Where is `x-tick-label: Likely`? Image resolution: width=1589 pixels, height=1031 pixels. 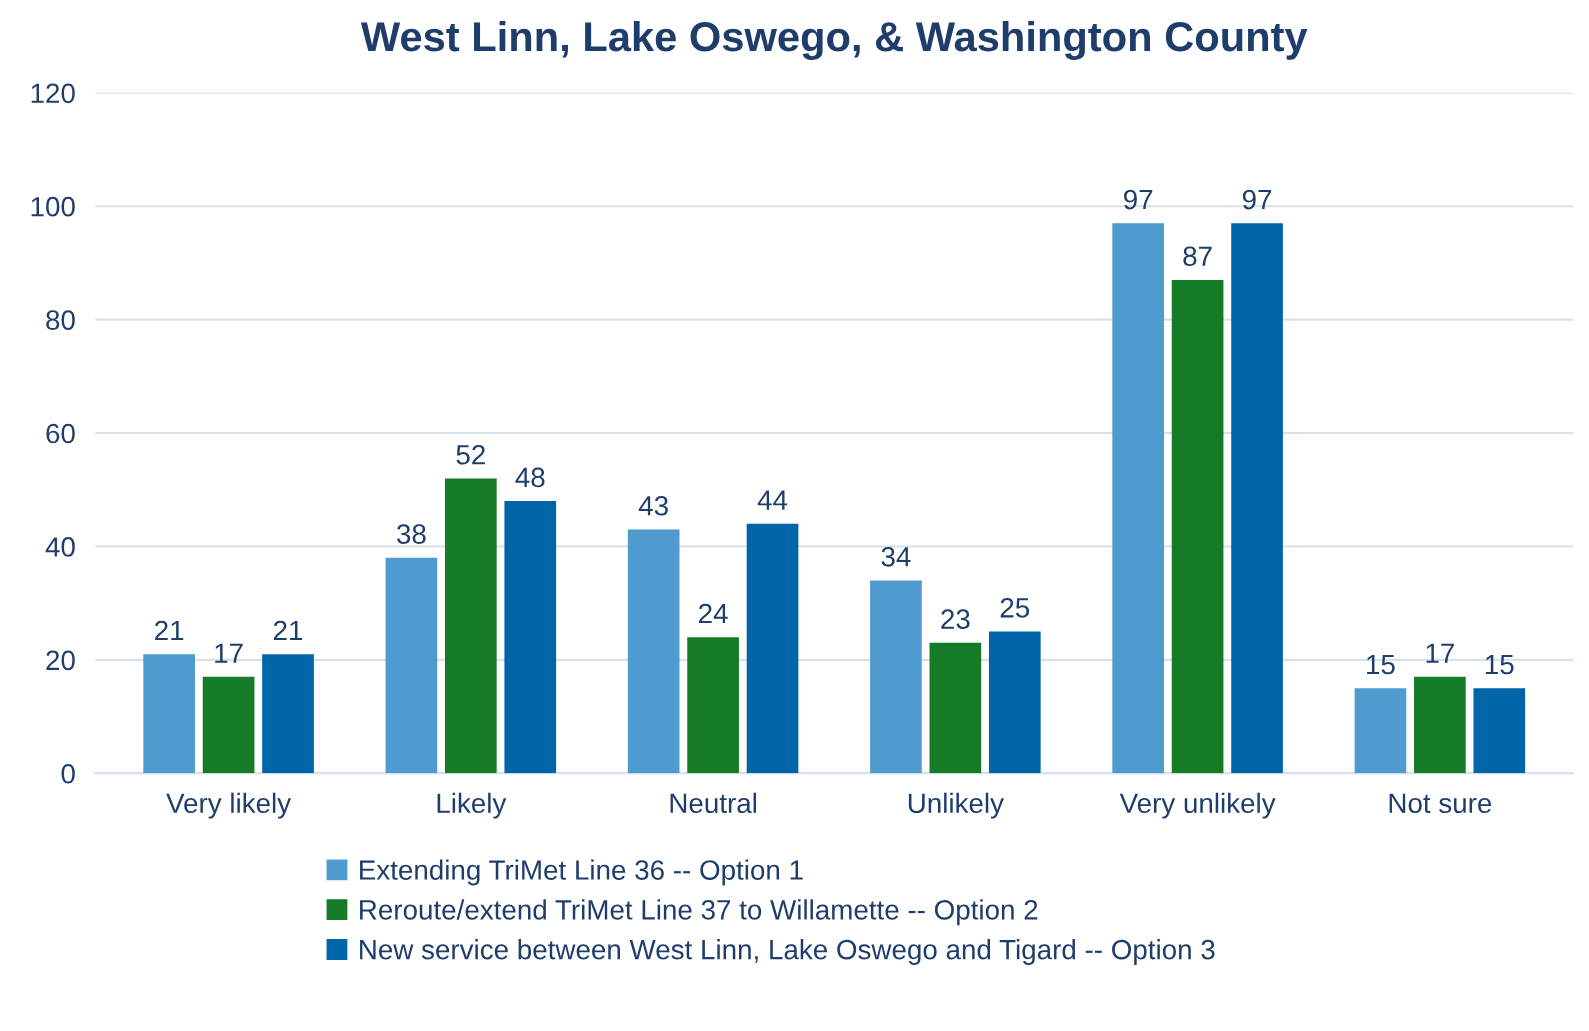
x-tick-label: Likely is located at coordinates (472, 805).